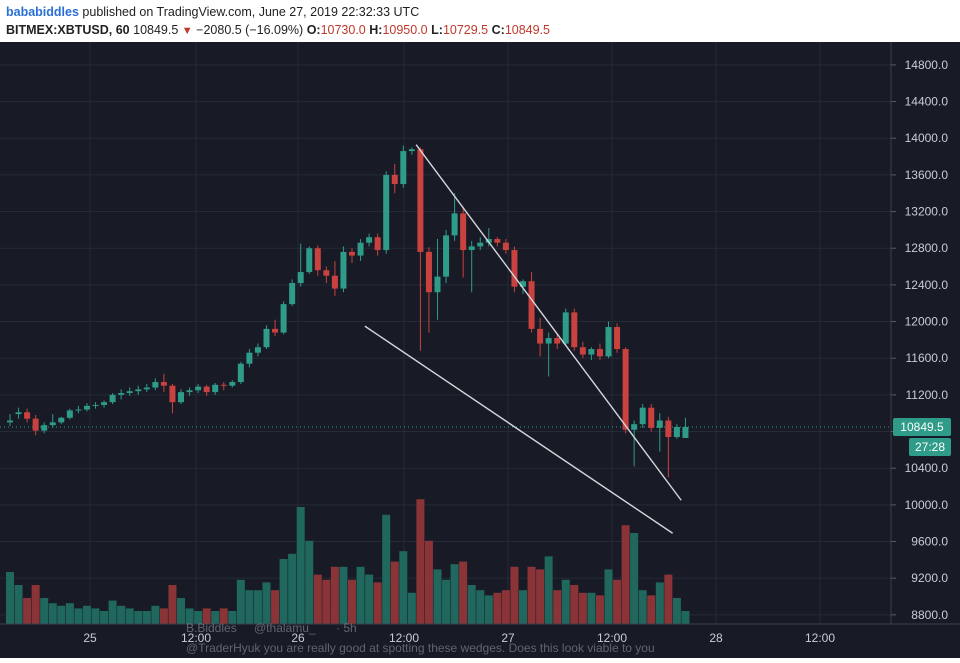  Describe the element at coordinates (68, 30) in the screenshot. I see `symbol-label: BITMEX:XBTUSD, 60` at that location.